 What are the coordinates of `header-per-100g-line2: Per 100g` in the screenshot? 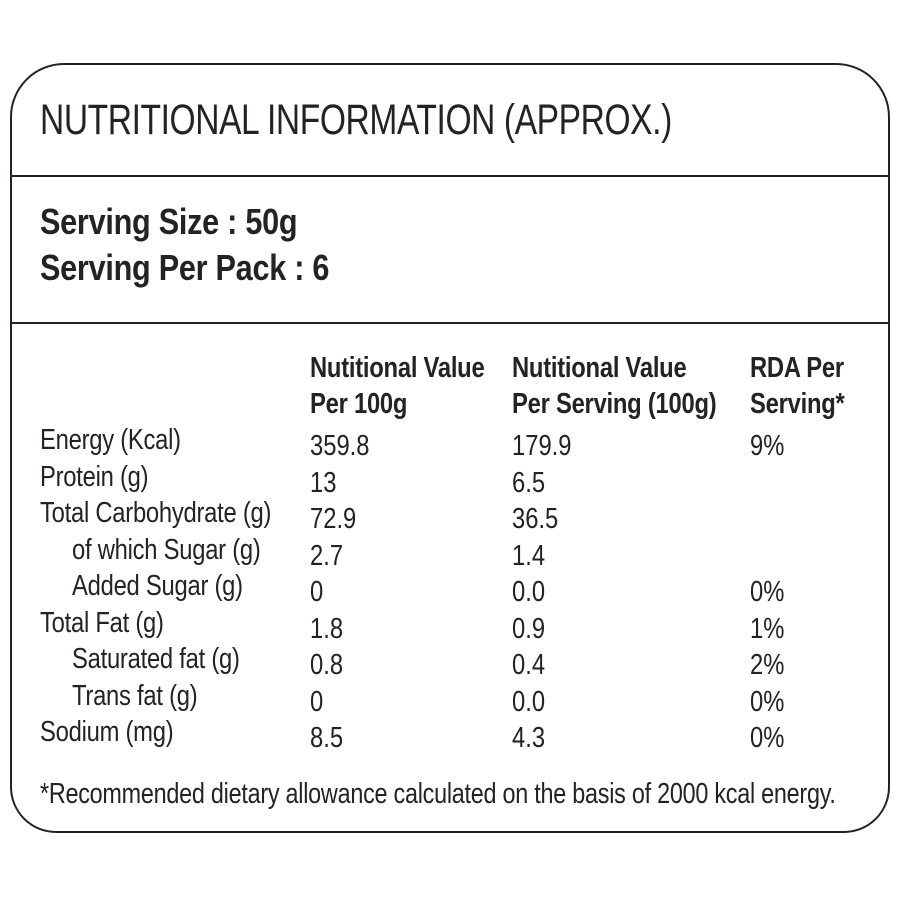 It's located at (359, 404).